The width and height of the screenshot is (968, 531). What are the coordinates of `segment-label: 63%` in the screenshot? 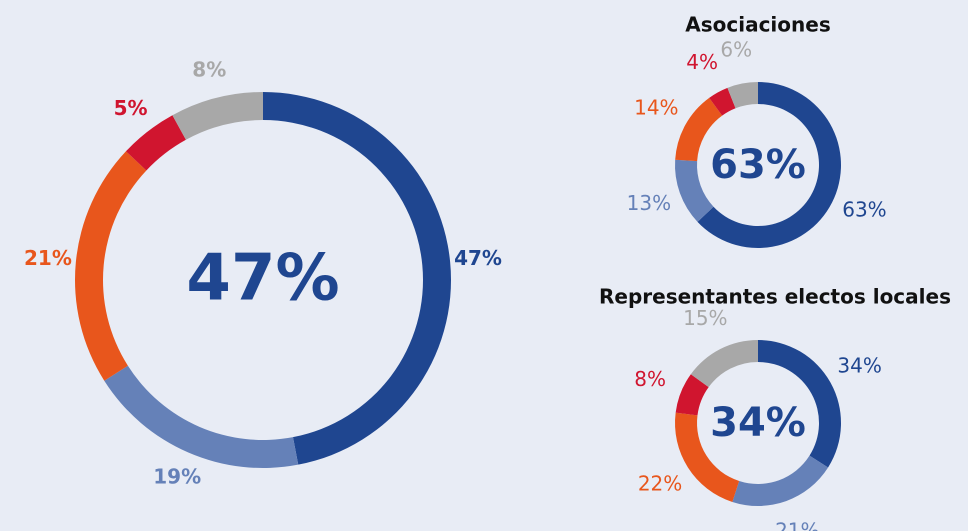 It's located at (864, 210).